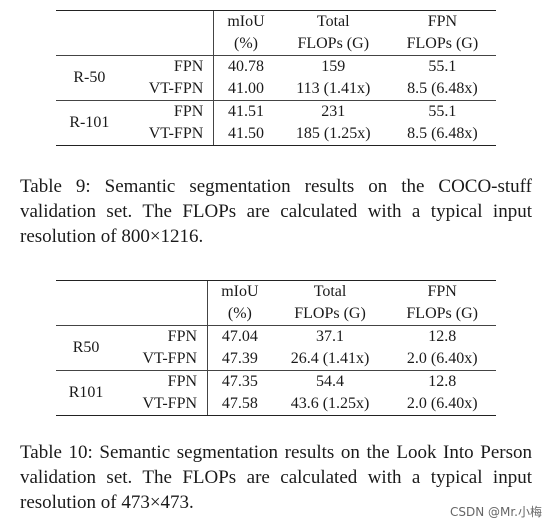 The width and height of the screenshot is (554, 526). Describe the element at coordinates (495, 512) in the screenshot. I see `watermark: CSDN @Mr.小梅` at that location.